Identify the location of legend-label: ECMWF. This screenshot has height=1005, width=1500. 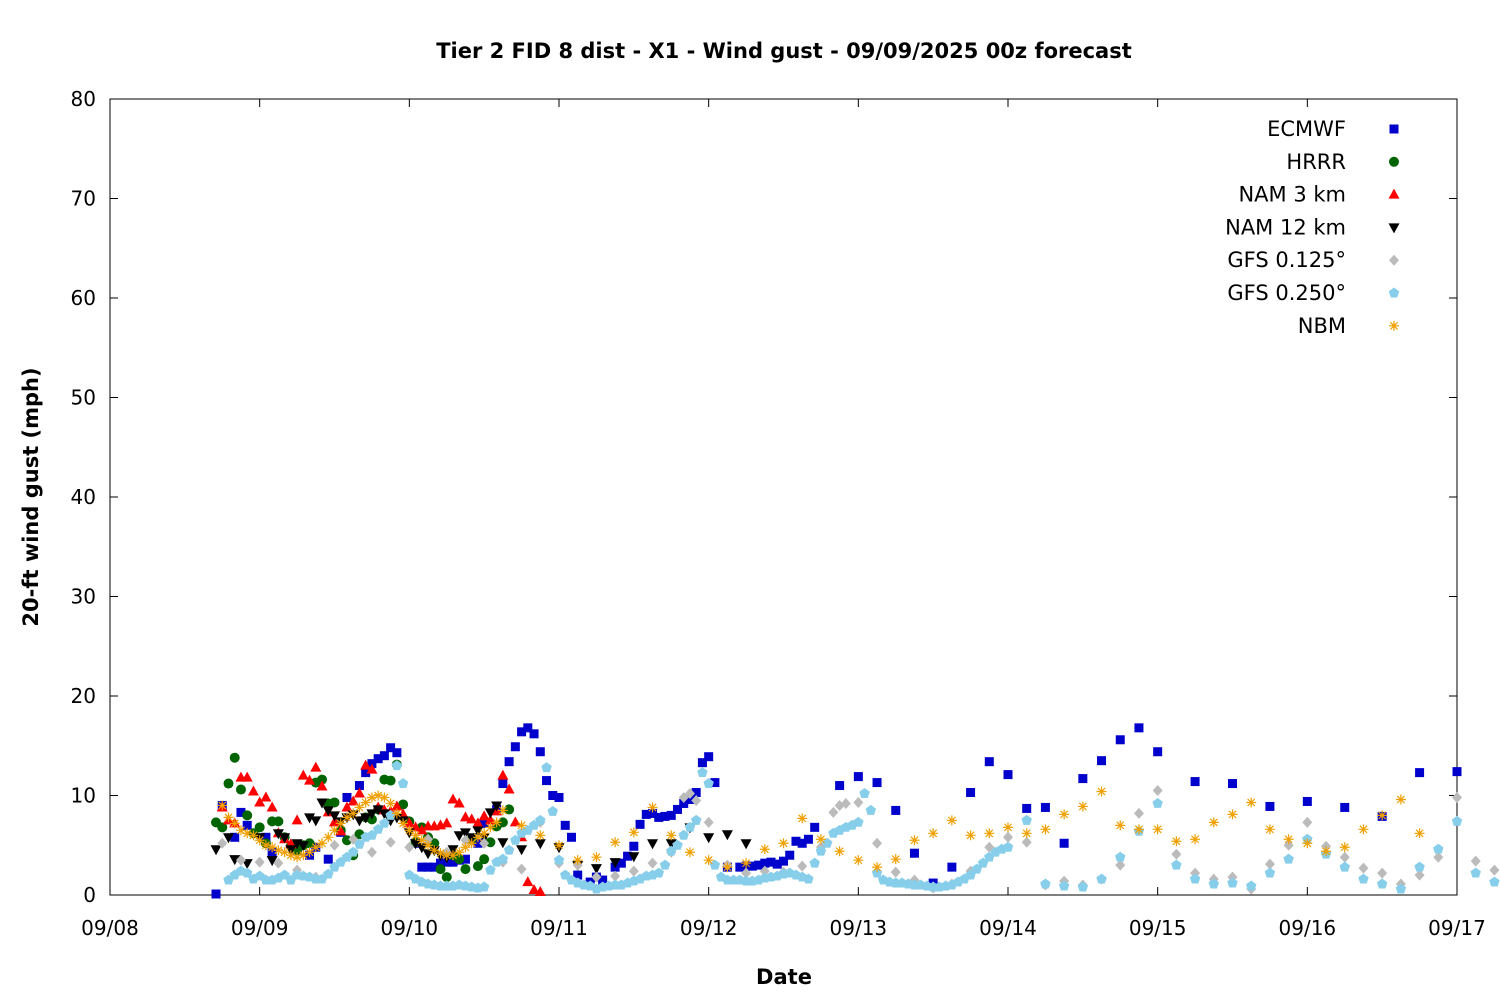
(1306, 129).